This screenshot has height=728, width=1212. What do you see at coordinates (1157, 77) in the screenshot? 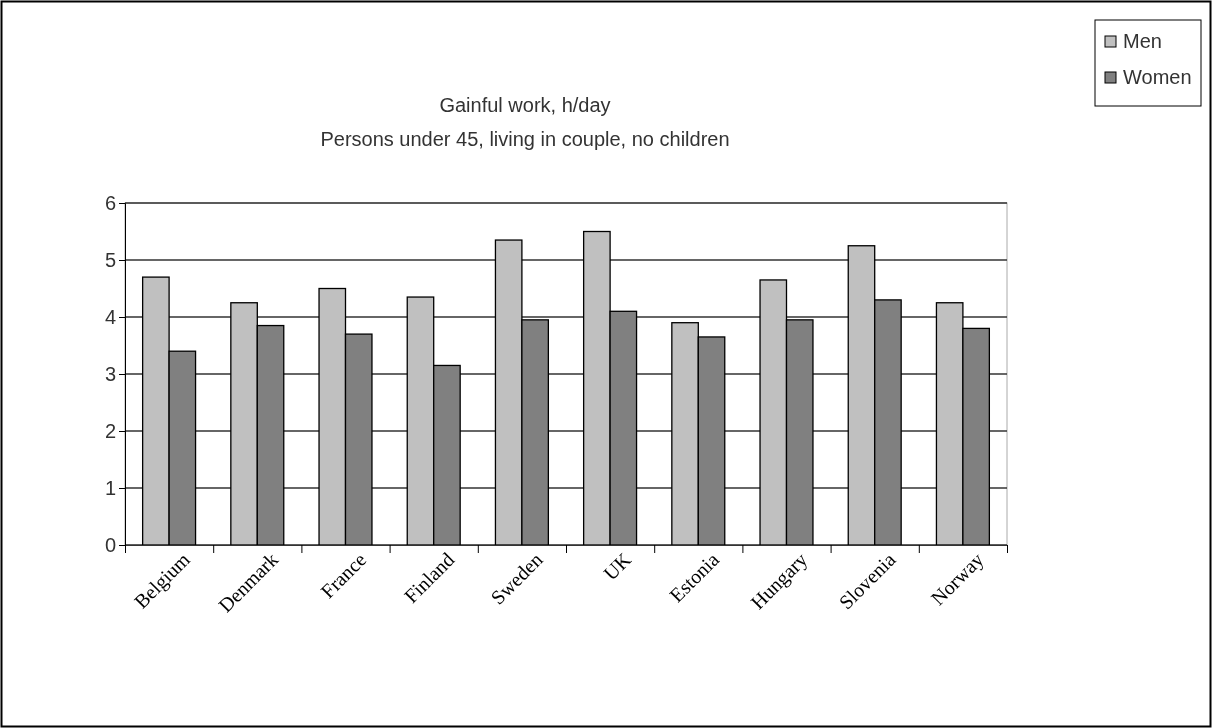
I see `legend-label: Women` at bounding box center [1157, 77].